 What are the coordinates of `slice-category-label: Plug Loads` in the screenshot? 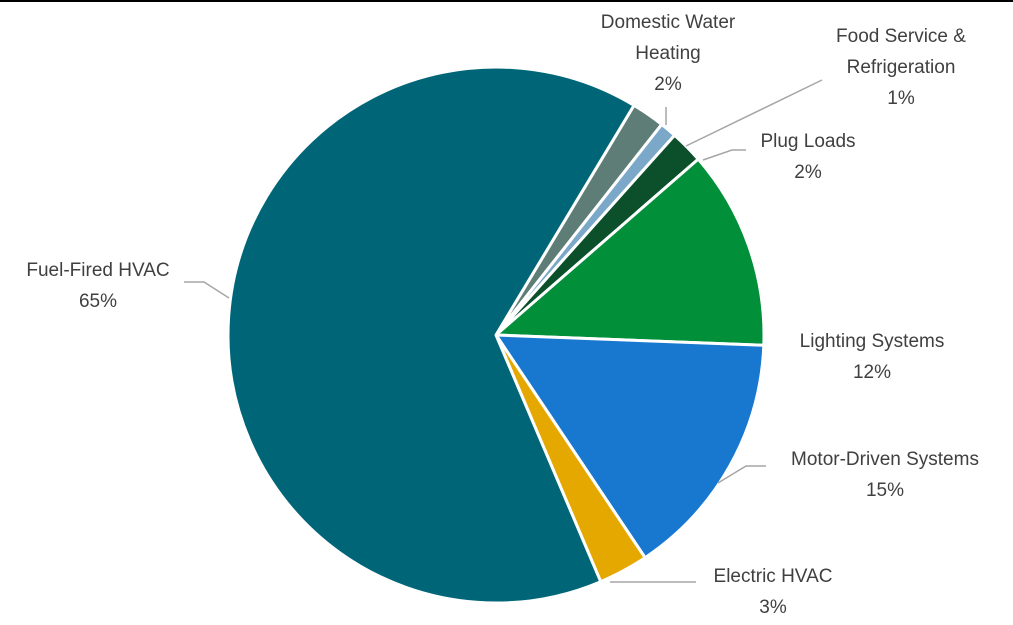 It's located at (807, 141).